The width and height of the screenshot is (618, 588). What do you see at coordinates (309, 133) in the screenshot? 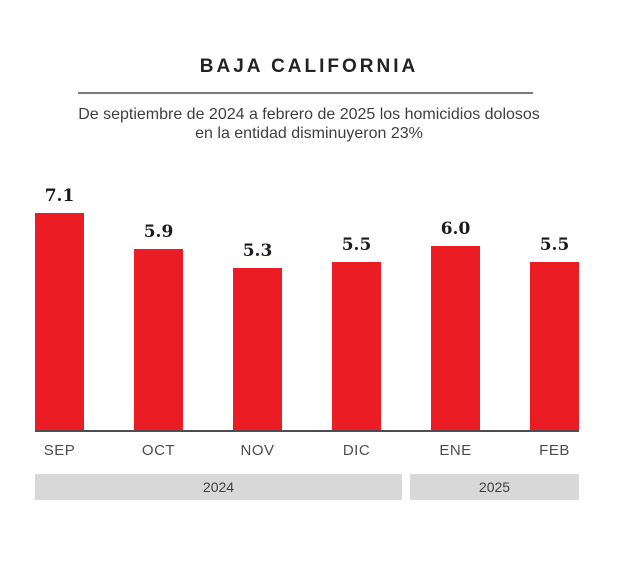
I see `subtitle-line-2: en la entidad disminuyeron 23%` at bounding box center [309, 133].